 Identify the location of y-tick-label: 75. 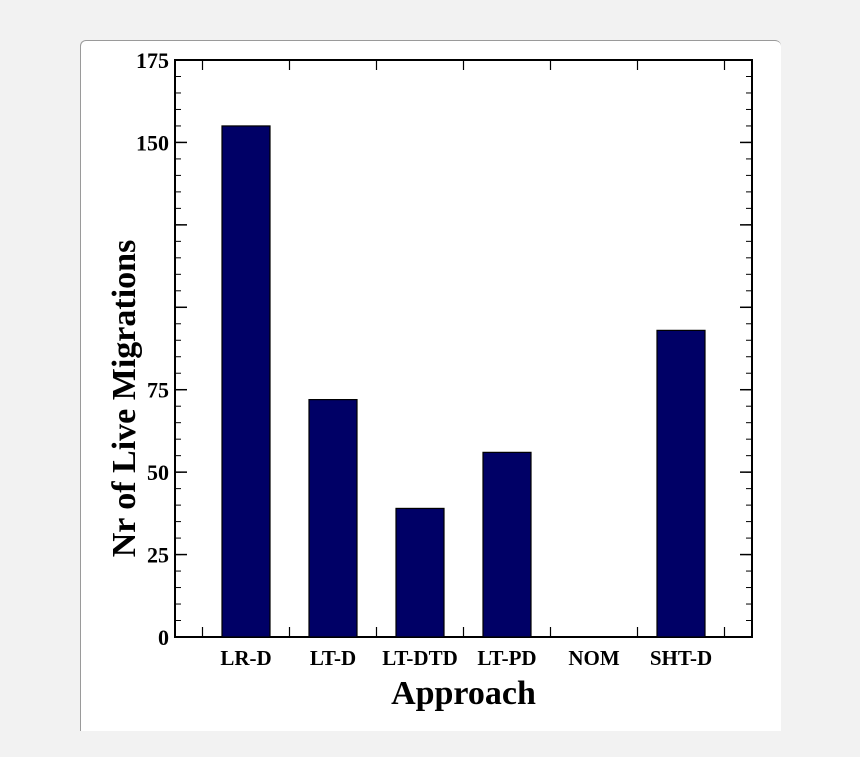
(158, 390).